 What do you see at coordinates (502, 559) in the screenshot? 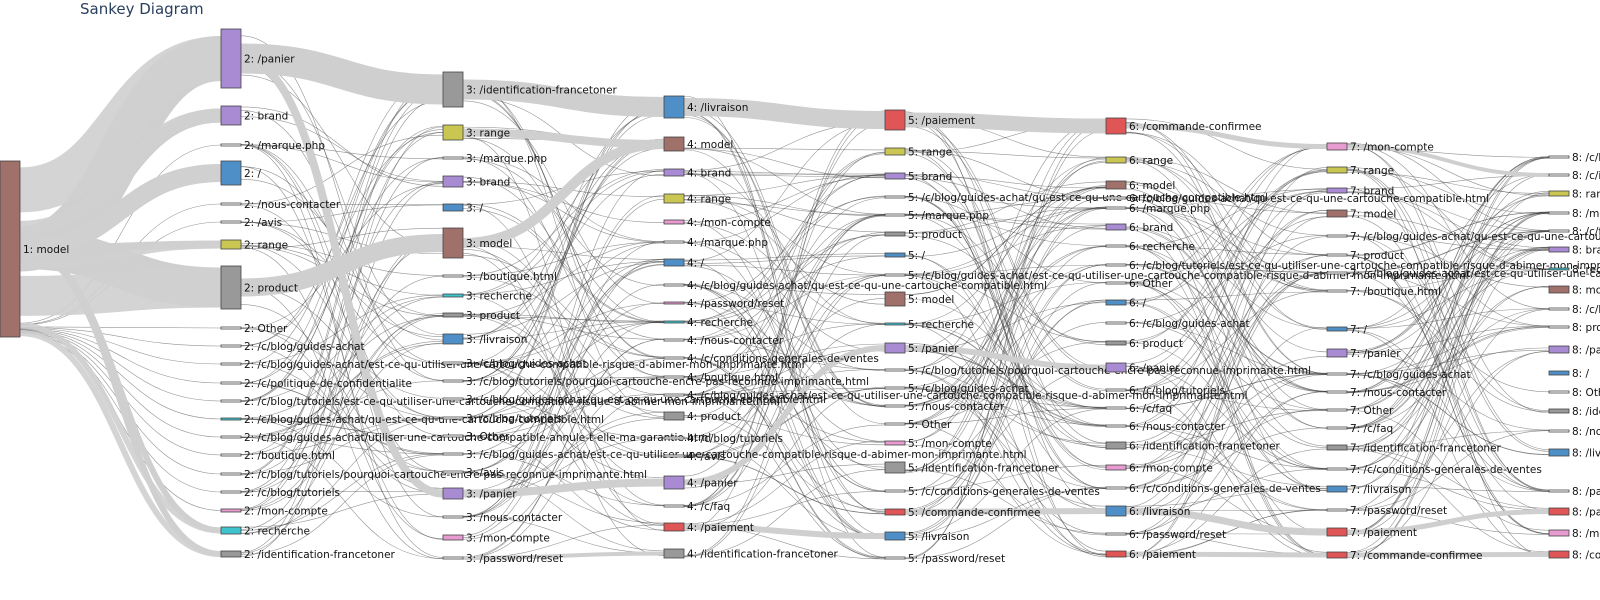
I see `sankey-node: 3: /password/reset` at bounding box center [502, 559].